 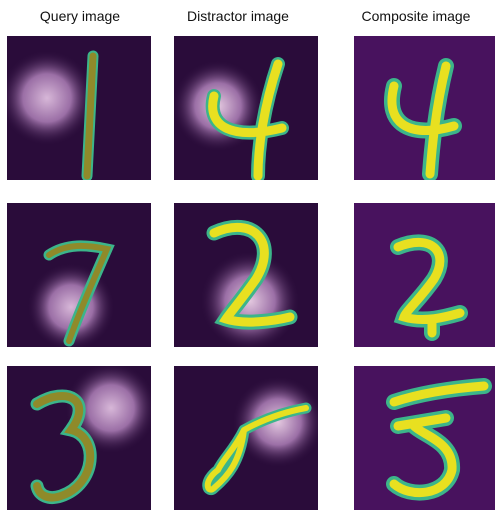 What do you see at coordinates (416, 16) in the screenshot?
I see `column-title-composite: Composite image` at bounding box center [416, 16].